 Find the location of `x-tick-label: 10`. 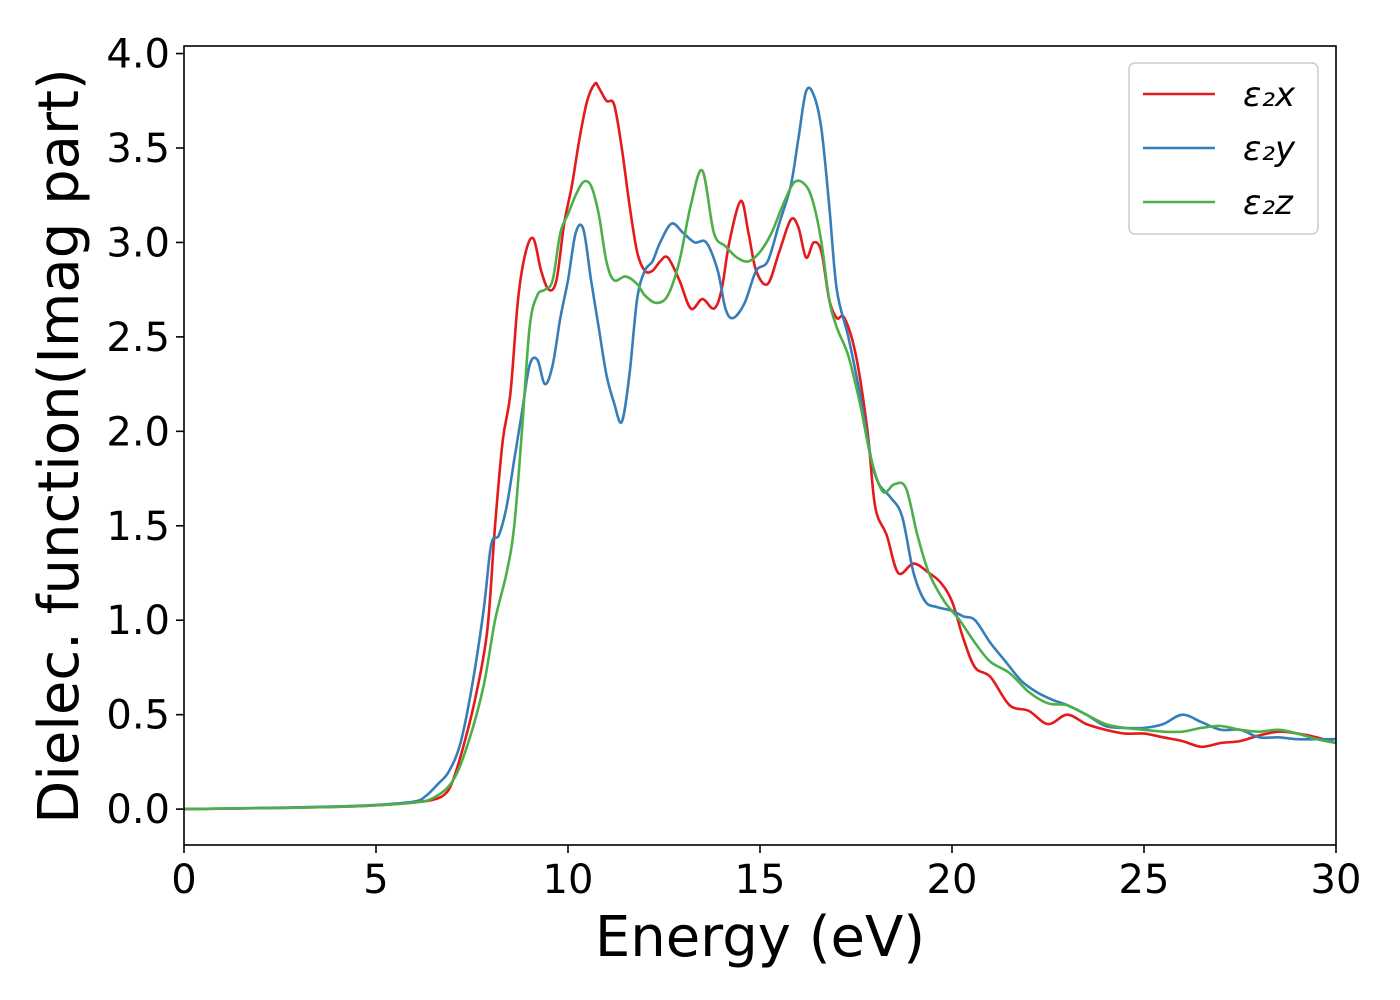

x-tick-label: 10 is located at coordinates (568, 880).